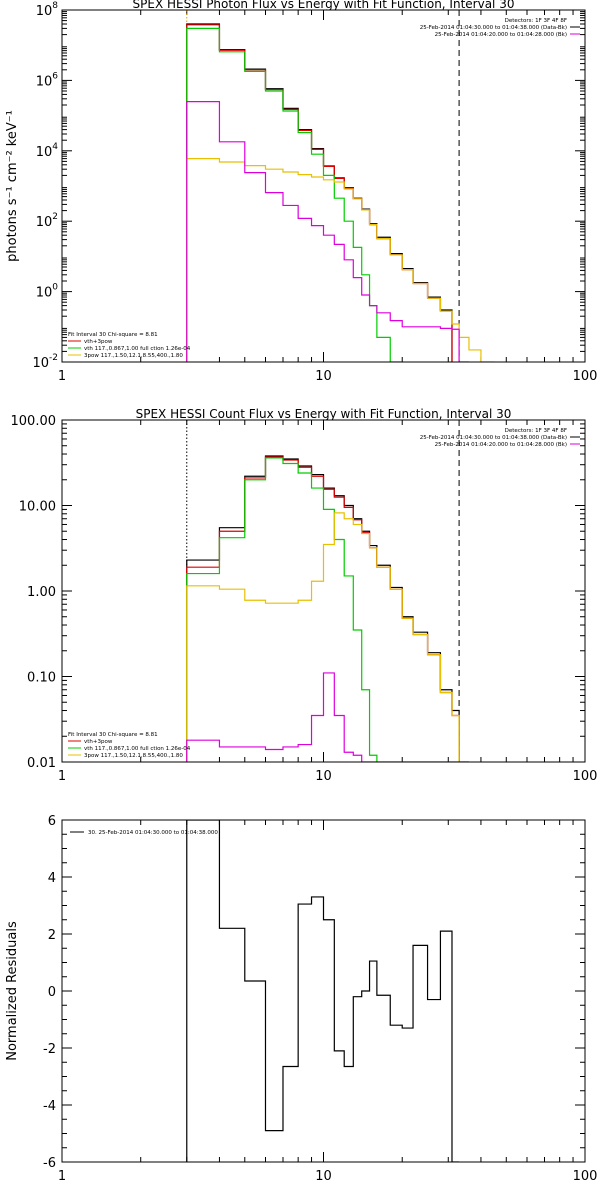  What do you see at coordinates (49, 1049) in the screenshot?
I see `y-tick-label: -2` at bounding box center [49, 1049].